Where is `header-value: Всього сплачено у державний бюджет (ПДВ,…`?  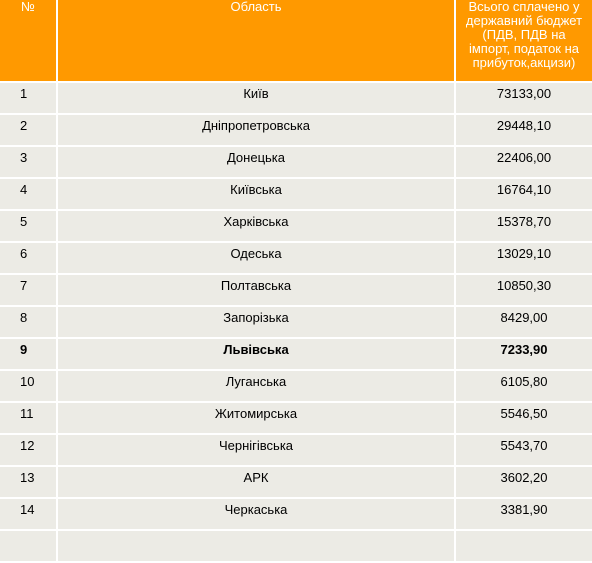 header-value: Всього сплачено у державний бюджет (ПДВ,… is located at coordinates (524, 40).